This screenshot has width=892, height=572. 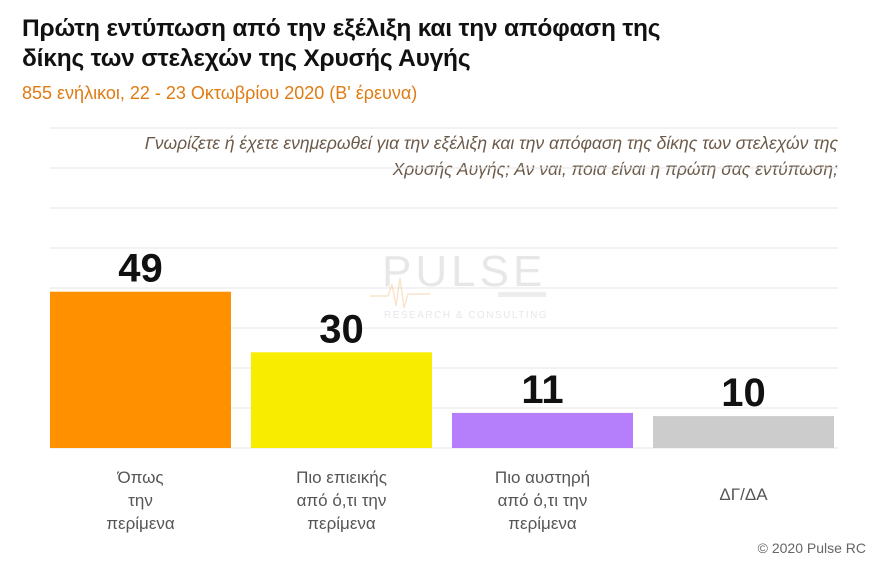 I want to click on category-label-line: την, so click(x=140, y=500).